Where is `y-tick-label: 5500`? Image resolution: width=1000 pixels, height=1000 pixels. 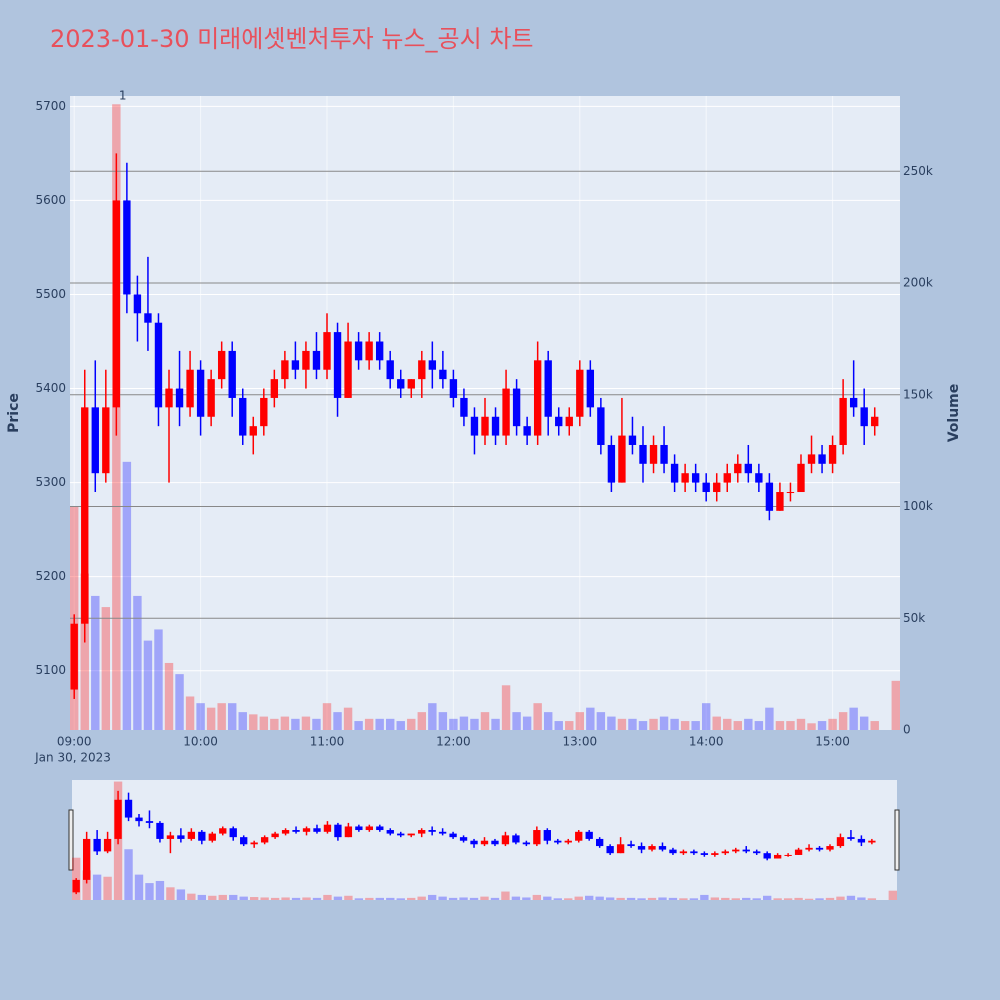 y-tick-label: 5500 is located at coordinates (50, 294).